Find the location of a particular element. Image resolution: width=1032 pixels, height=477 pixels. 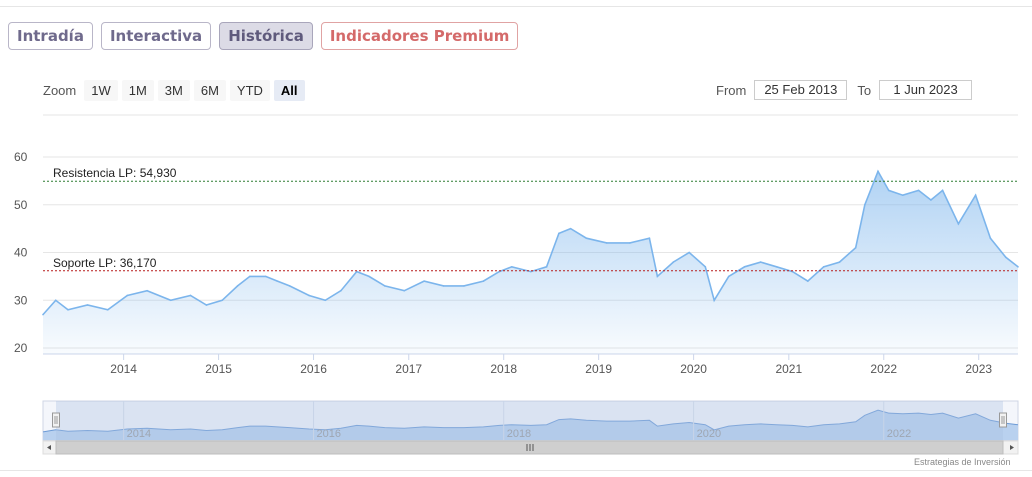

scroll-left-icon is located at coordinates (49, 447).